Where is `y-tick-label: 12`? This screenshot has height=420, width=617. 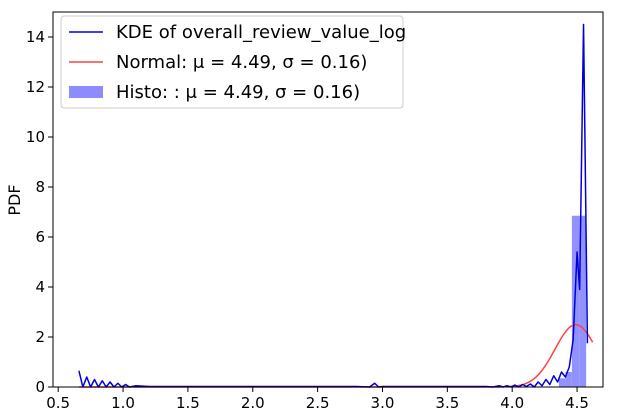 y-tick-label: 12 is located at coordinates (35, 87).